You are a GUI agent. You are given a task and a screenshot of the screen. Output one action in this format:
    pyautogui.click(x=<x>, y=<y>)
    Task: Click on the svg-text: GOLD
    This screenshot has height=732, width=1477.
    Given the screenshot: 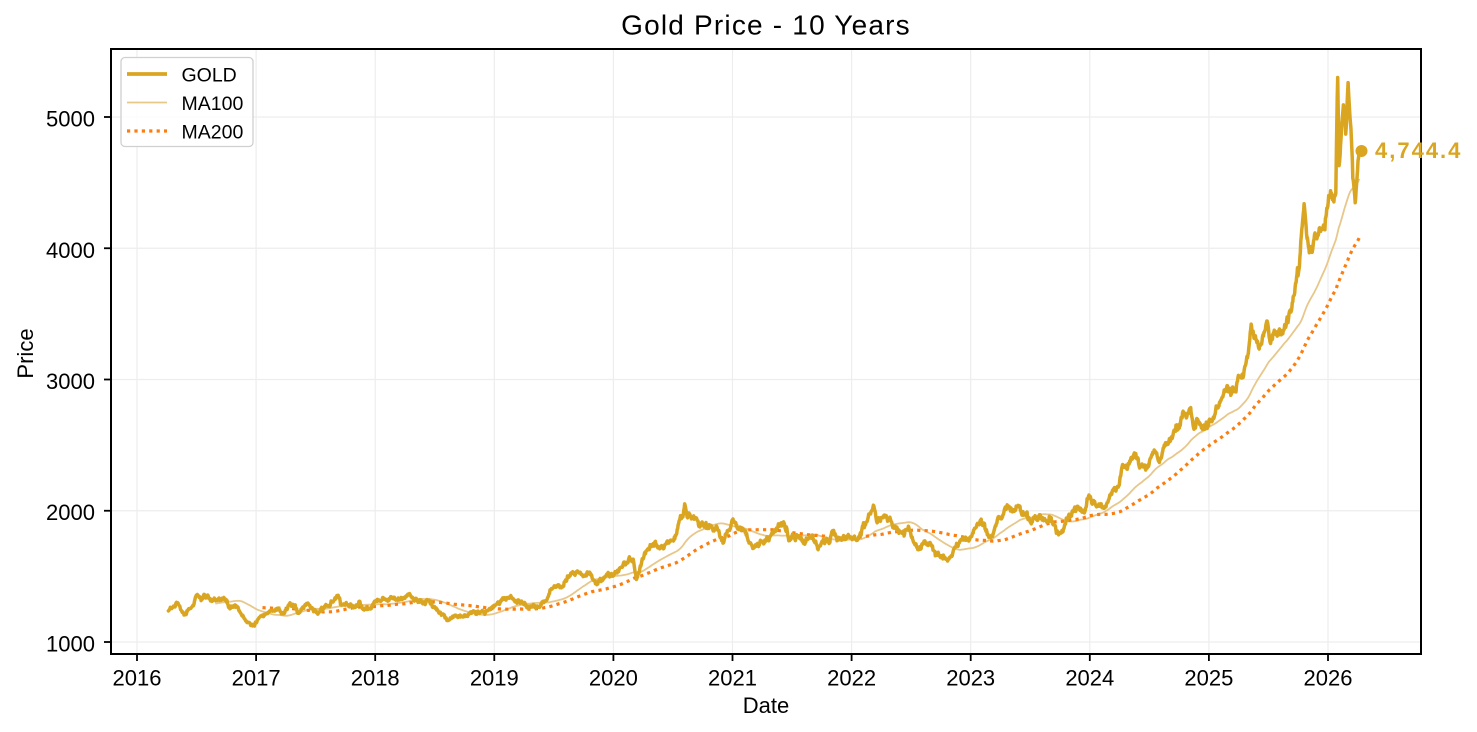 What is the action you would take?
    pyautogui.click(x=209, y=75)
    